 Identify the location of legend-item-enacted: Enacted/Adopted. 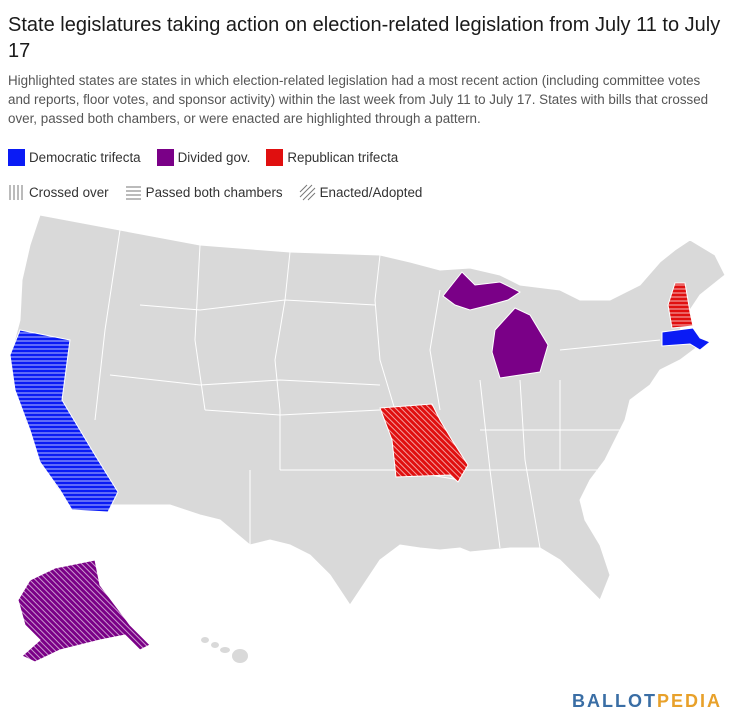
(361, 192).